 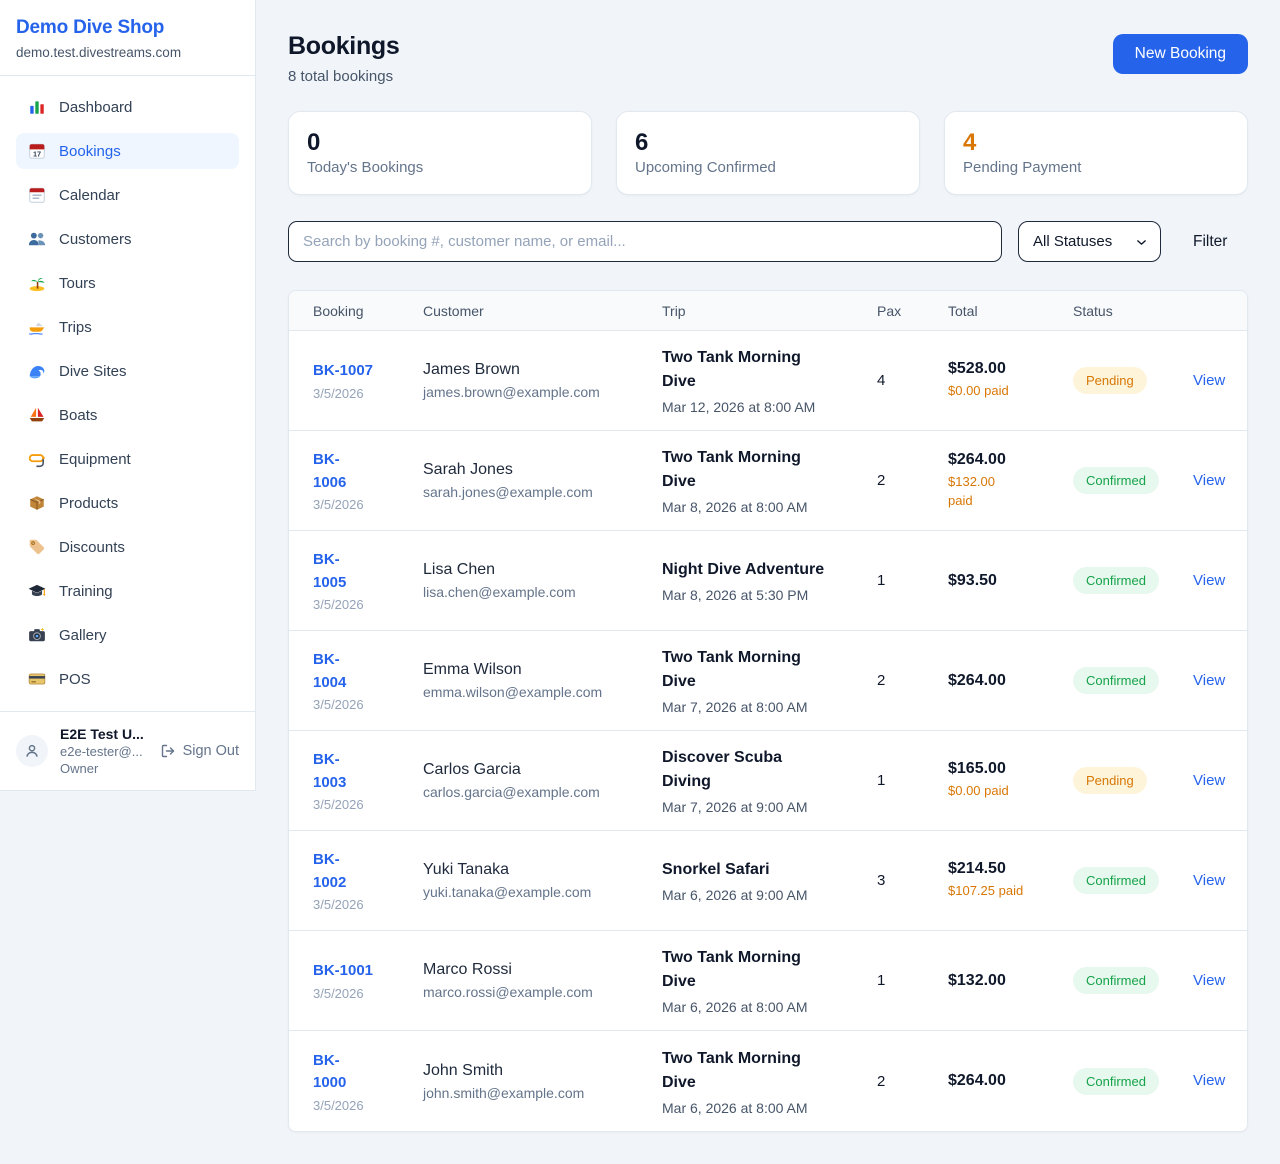 I want to click on total-amount: $93.50, so click(x=972, y=580).